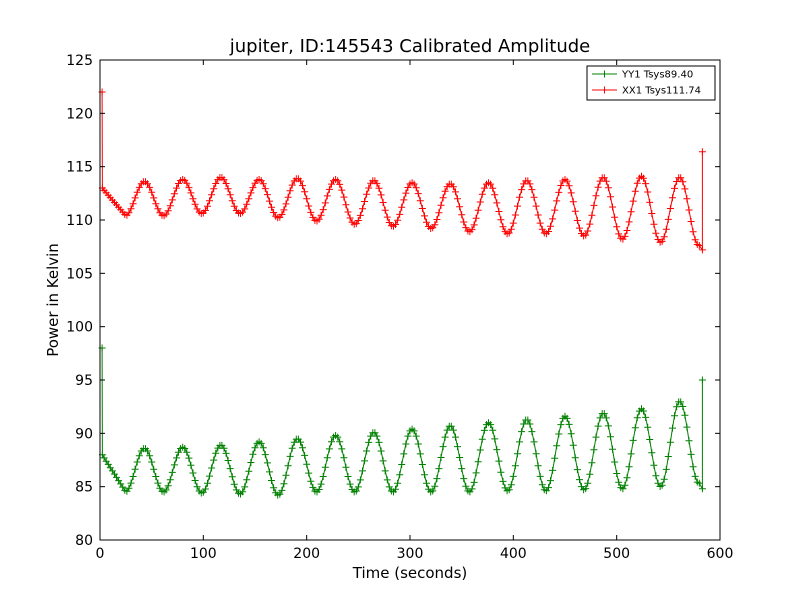 The image size is (800, 600). I want to click on y-tick-label: 110, so click(79, 221).